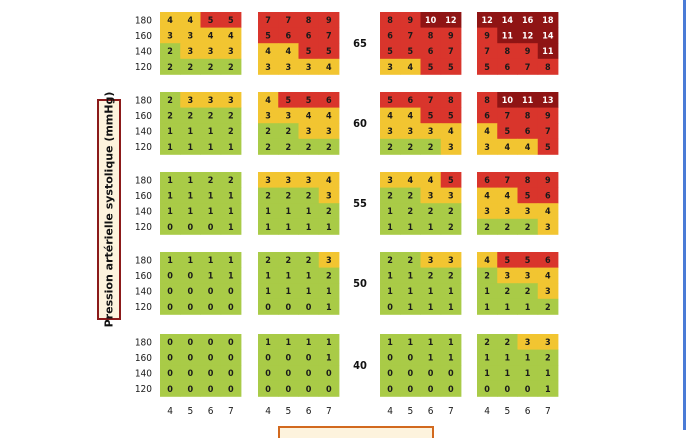 Image resolution: width=686 pixels, height=438 pixels. What do you see at coordinates (528, 411) in the screenshot?
I see `x-tick-label: 6` at bounding box center [528, 411].